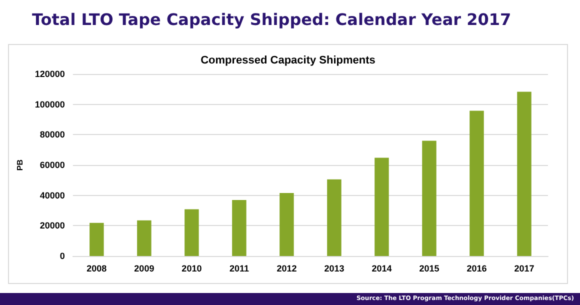 Image resolution: width=580 pixels, height=305 pixels. Describe the element at coordinates (334, 269) in the screenshot. I see `x-tick-label: 2013` at that location.